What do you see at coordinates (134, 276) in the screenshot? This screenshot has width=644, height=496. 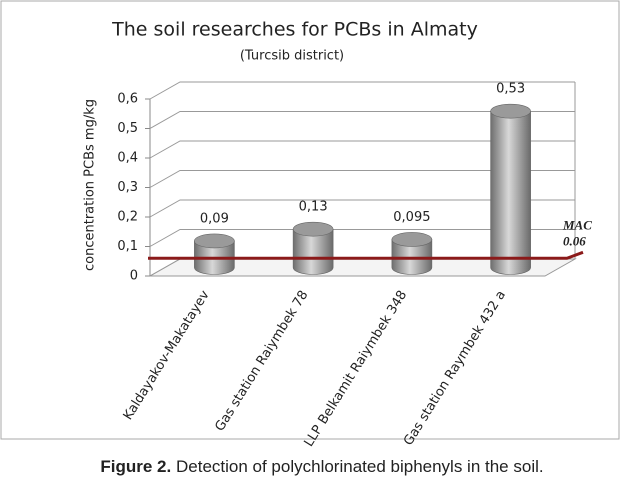 I see `y-tick-label: 0` at bounding box center [134, 276].